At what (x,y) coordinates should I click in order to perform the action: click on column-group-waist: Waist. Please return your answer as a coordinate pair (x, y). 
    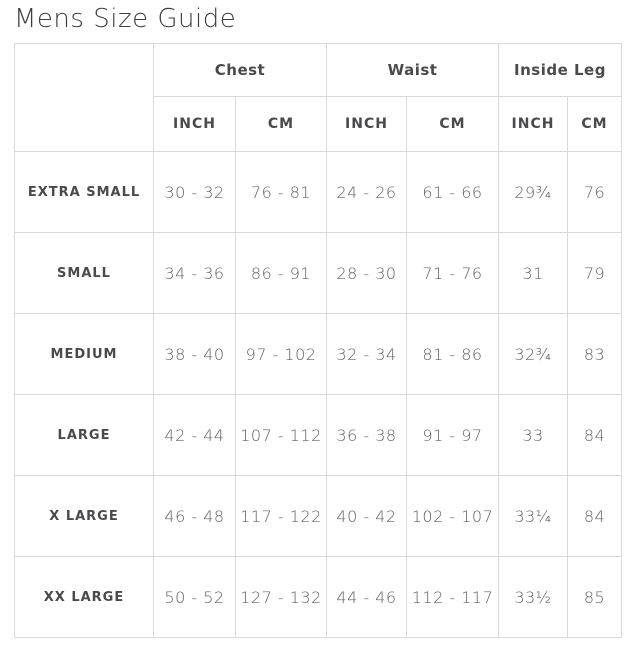
    Looking at the image, I should click on (412, 70).